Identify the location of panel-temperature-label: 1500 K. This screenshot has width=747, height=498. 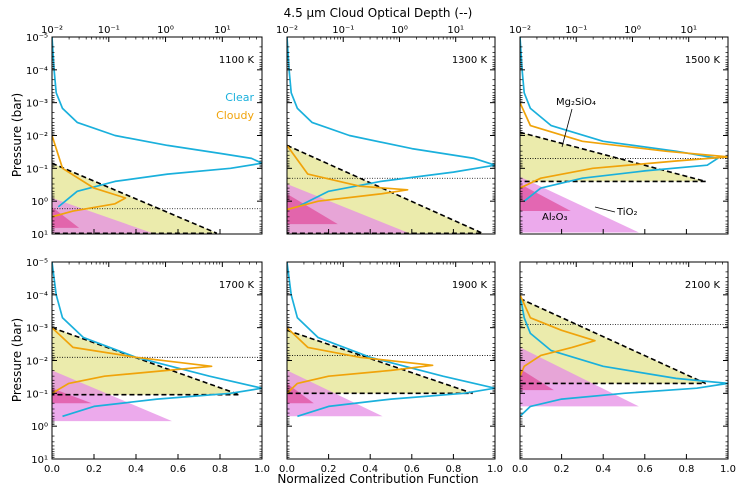
(703, 60).